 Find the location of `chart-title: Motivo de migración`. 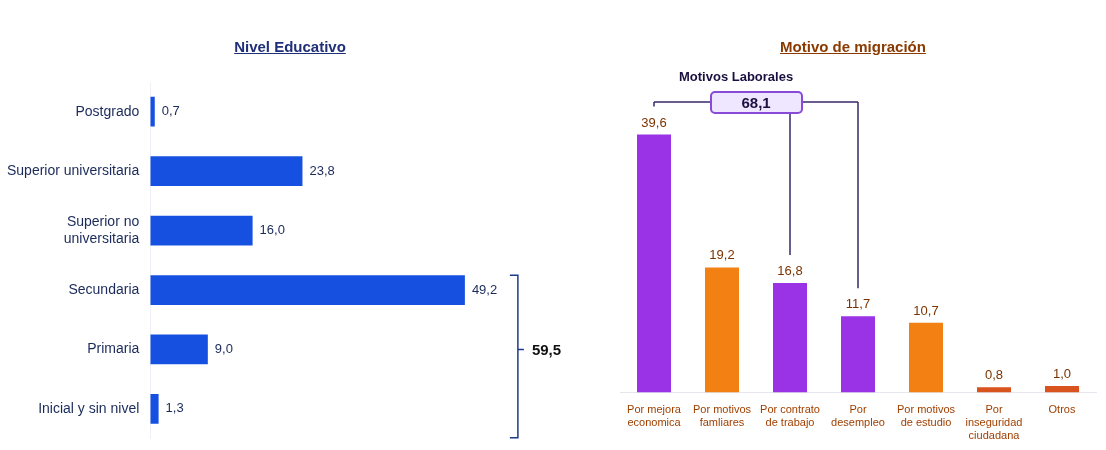

chart-title: Motivo de migración is located at coordinates (853, 46).